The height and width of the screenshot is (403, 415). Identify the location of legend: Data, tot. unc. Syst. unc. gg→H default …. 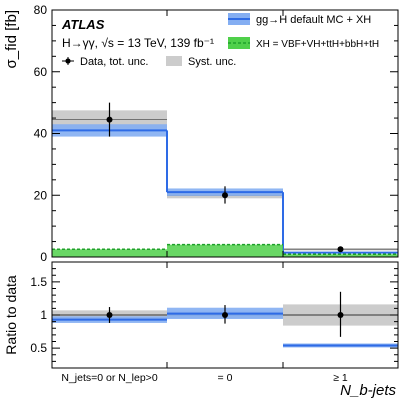
(220, 40).